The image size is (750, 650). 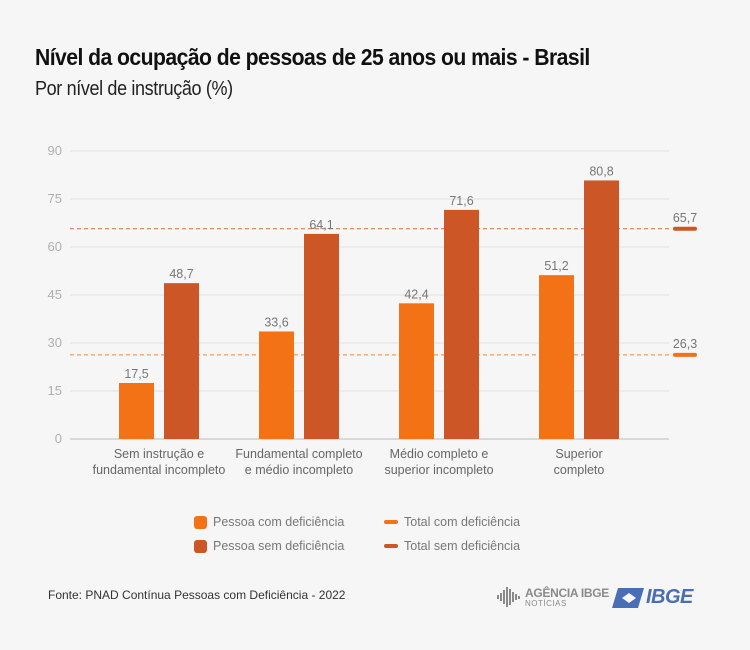 I want to click on agencia-title: AGÊNCIA IBGE, so click(x=567, y=592).